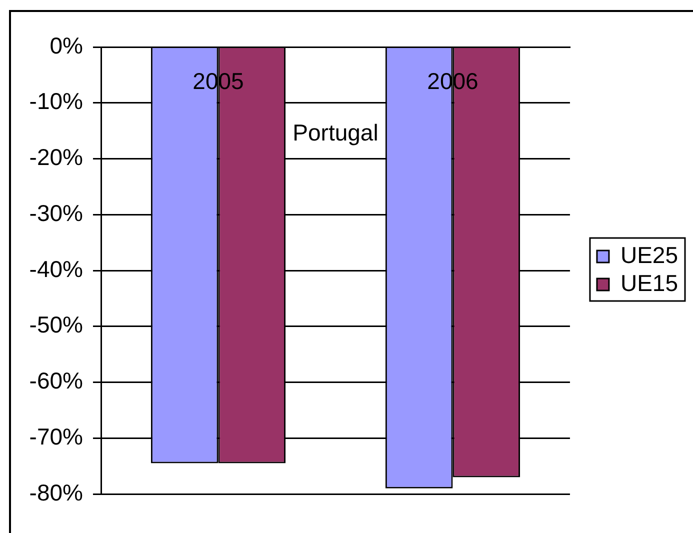 Image resolution: width=693 pixels, height=533 pixels. Describe the element at coordinates (56, 325) in the screenshot. I see `y-tick-label: -50%` at that location.